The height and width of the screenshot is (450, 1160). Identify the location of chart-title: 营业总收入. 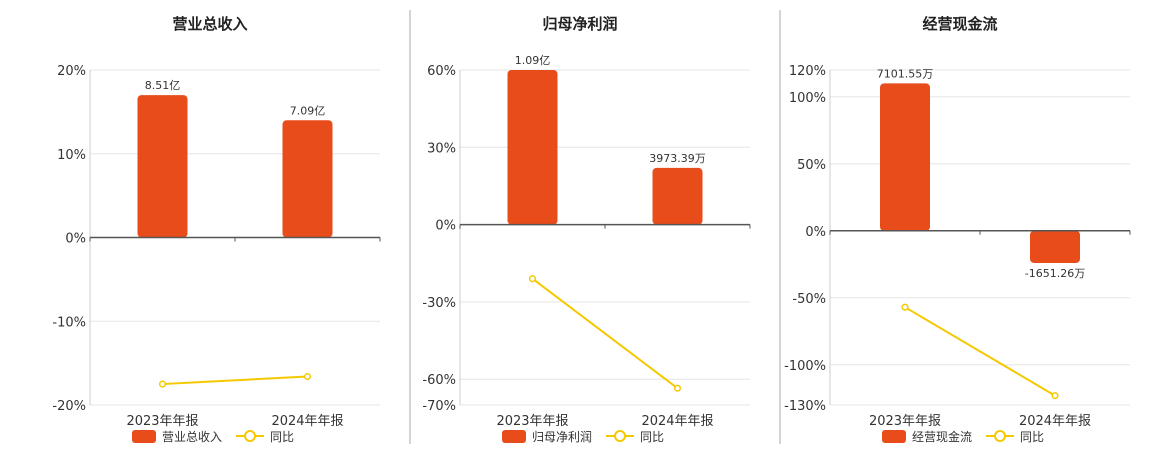
(209, 24).